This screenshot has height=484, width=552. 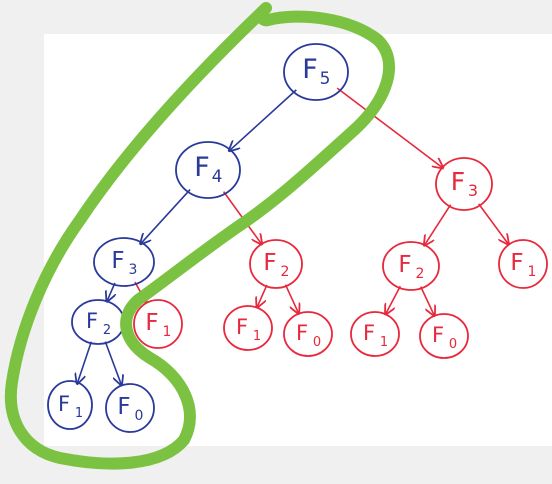 I want to click on edge-n_f2b-to-n_f1d, so click(x=394, y=299).